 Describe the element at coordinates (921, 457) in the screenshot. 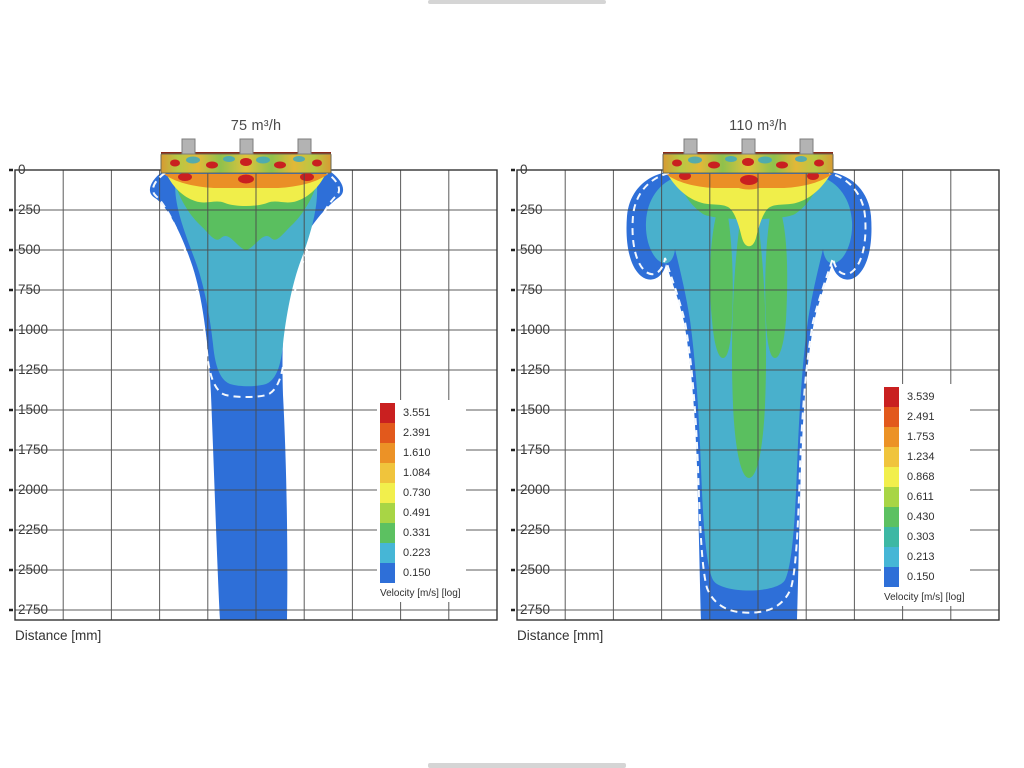

I see `legend-value: 1.234` at that location.